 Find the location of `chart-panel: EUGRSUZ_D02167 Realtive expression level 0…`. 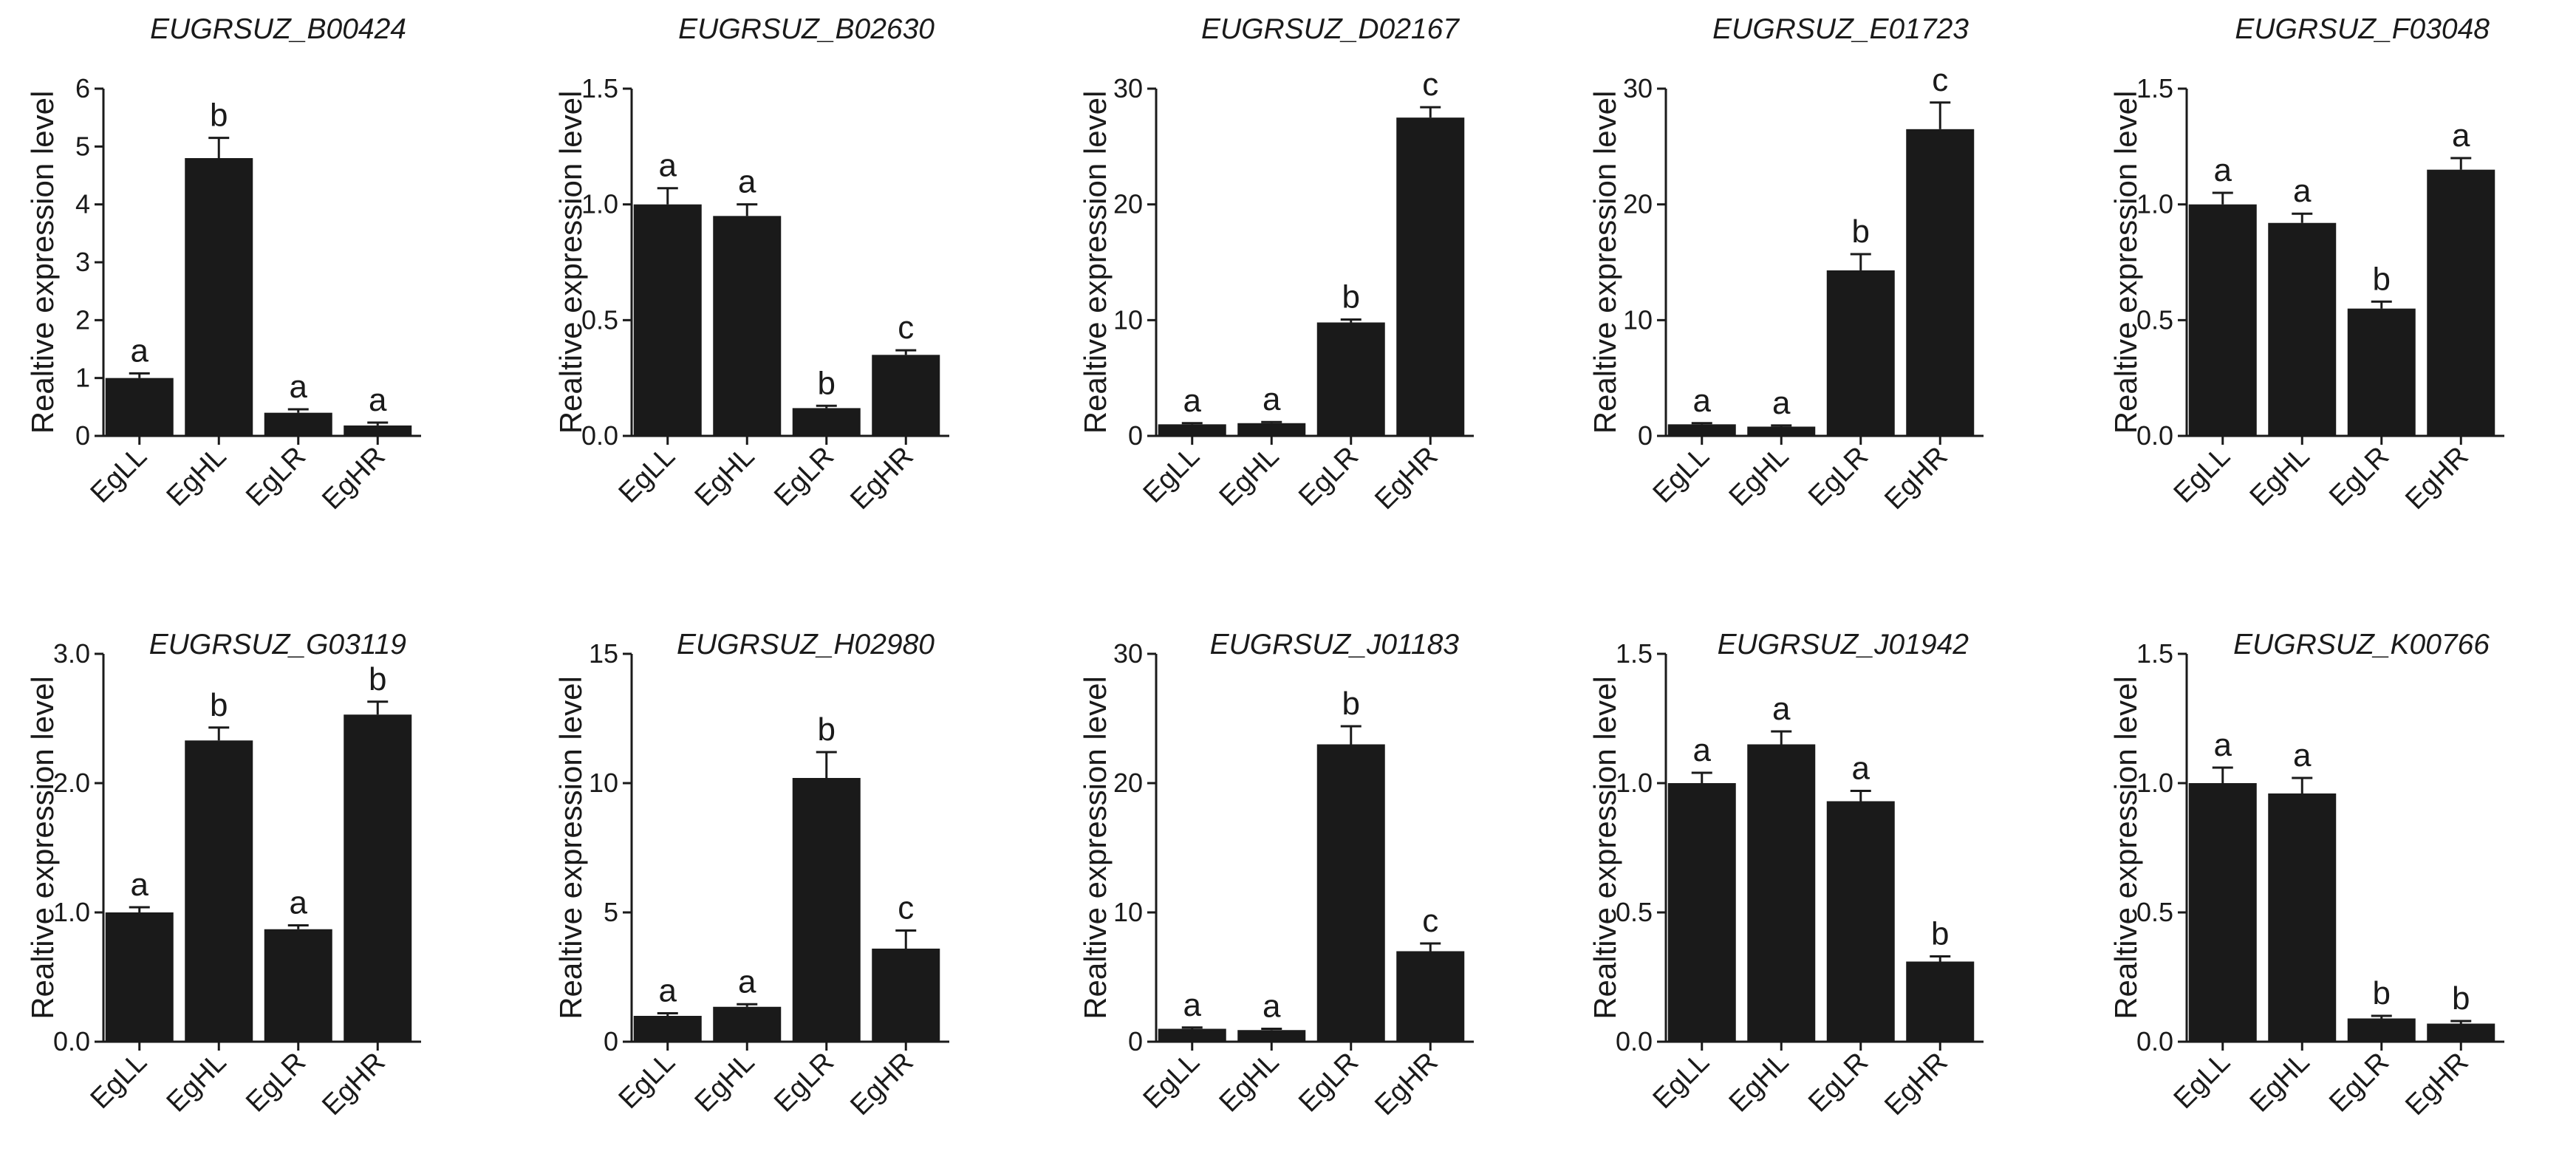

chart-panel: EUGRSUZ_D02167 Realtive expression level 0… is located at coordinates (1276, 264).